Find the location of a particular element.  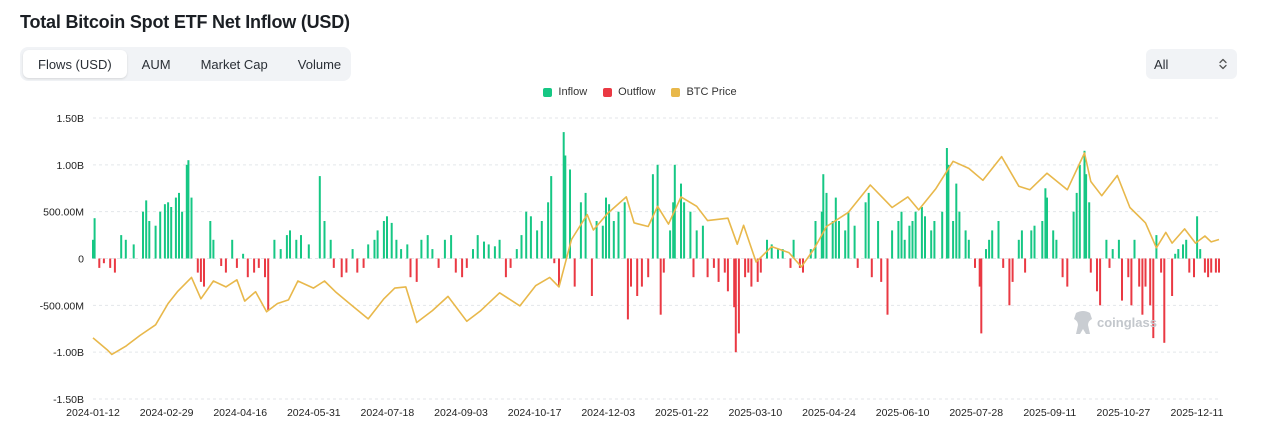

legend-item-btc-price: BTC Price is located at coordinates (704, 92).